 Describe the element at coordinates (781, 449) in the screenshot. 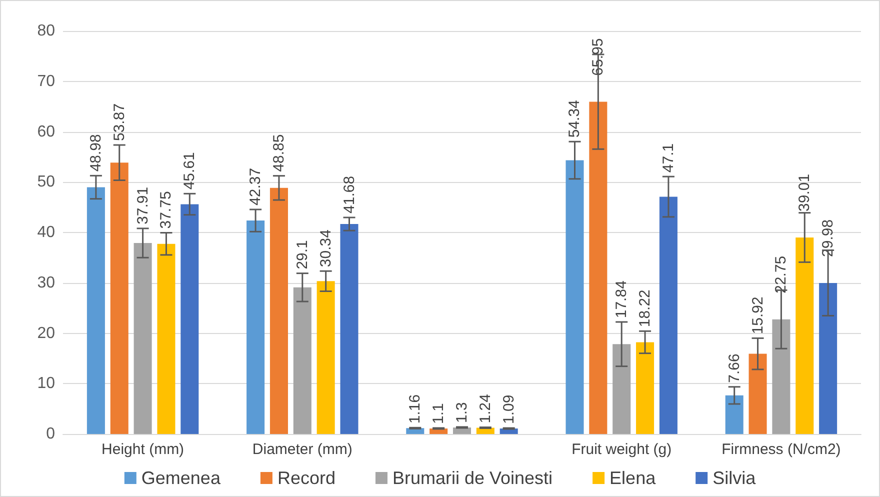

I see `x-tick-label: Firmness (N/cm2)` at that location.